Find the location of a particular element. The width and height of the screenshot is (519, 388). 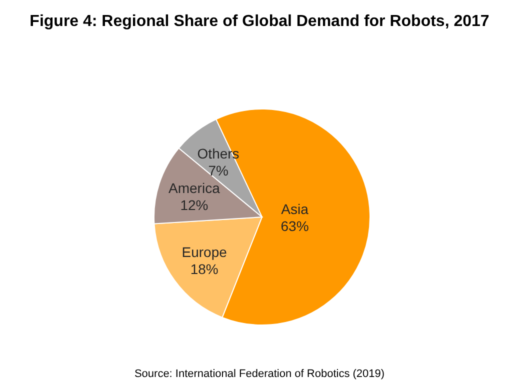

data-label: 63% is located at coordinates (294, 226).